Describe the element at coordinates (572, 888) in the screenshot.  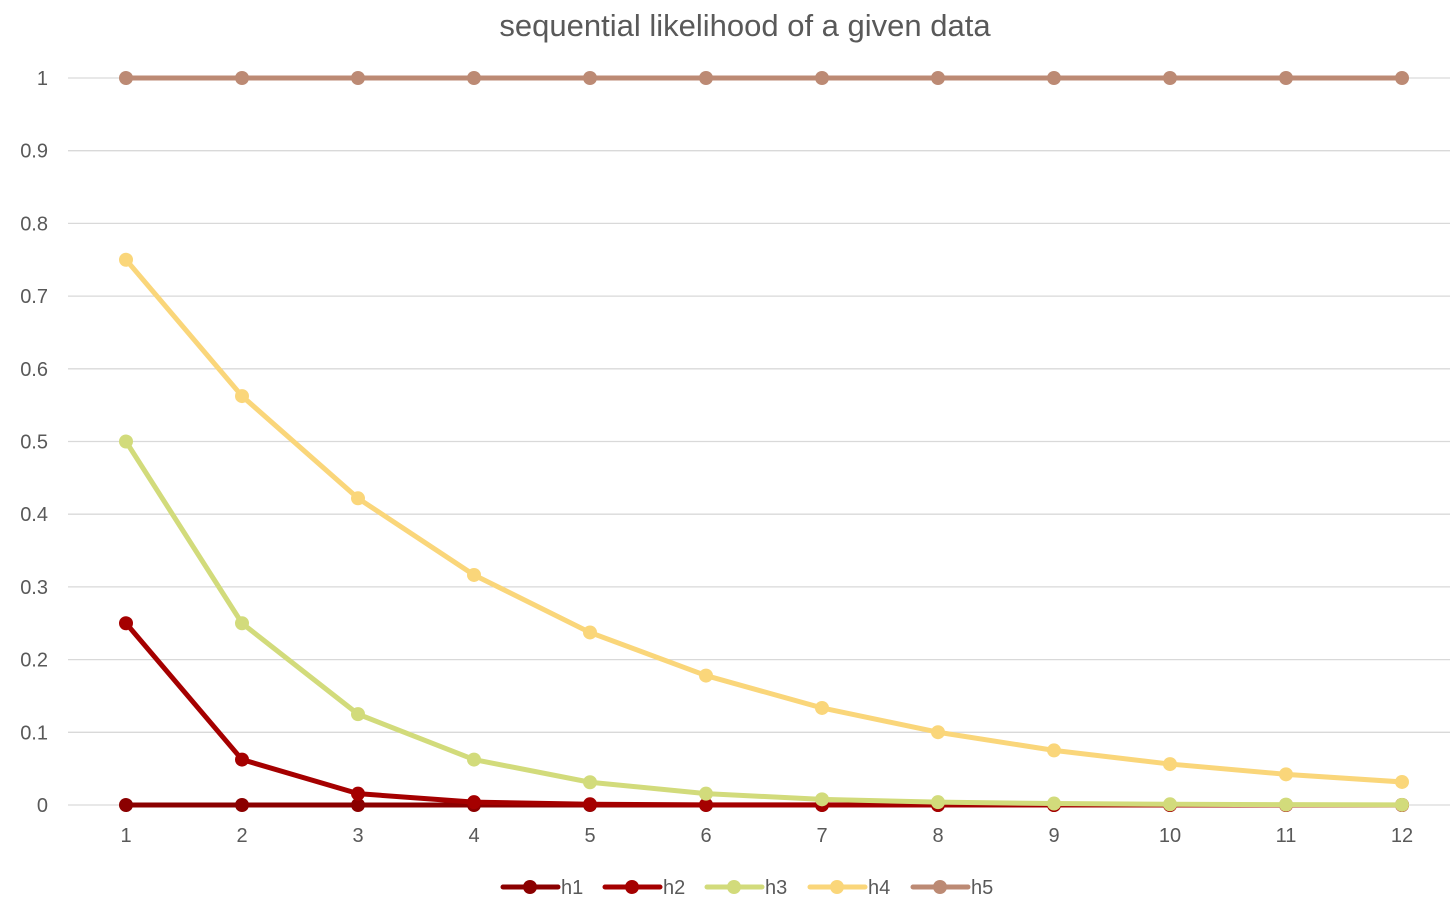
I see `legend-label: h1` at that location.